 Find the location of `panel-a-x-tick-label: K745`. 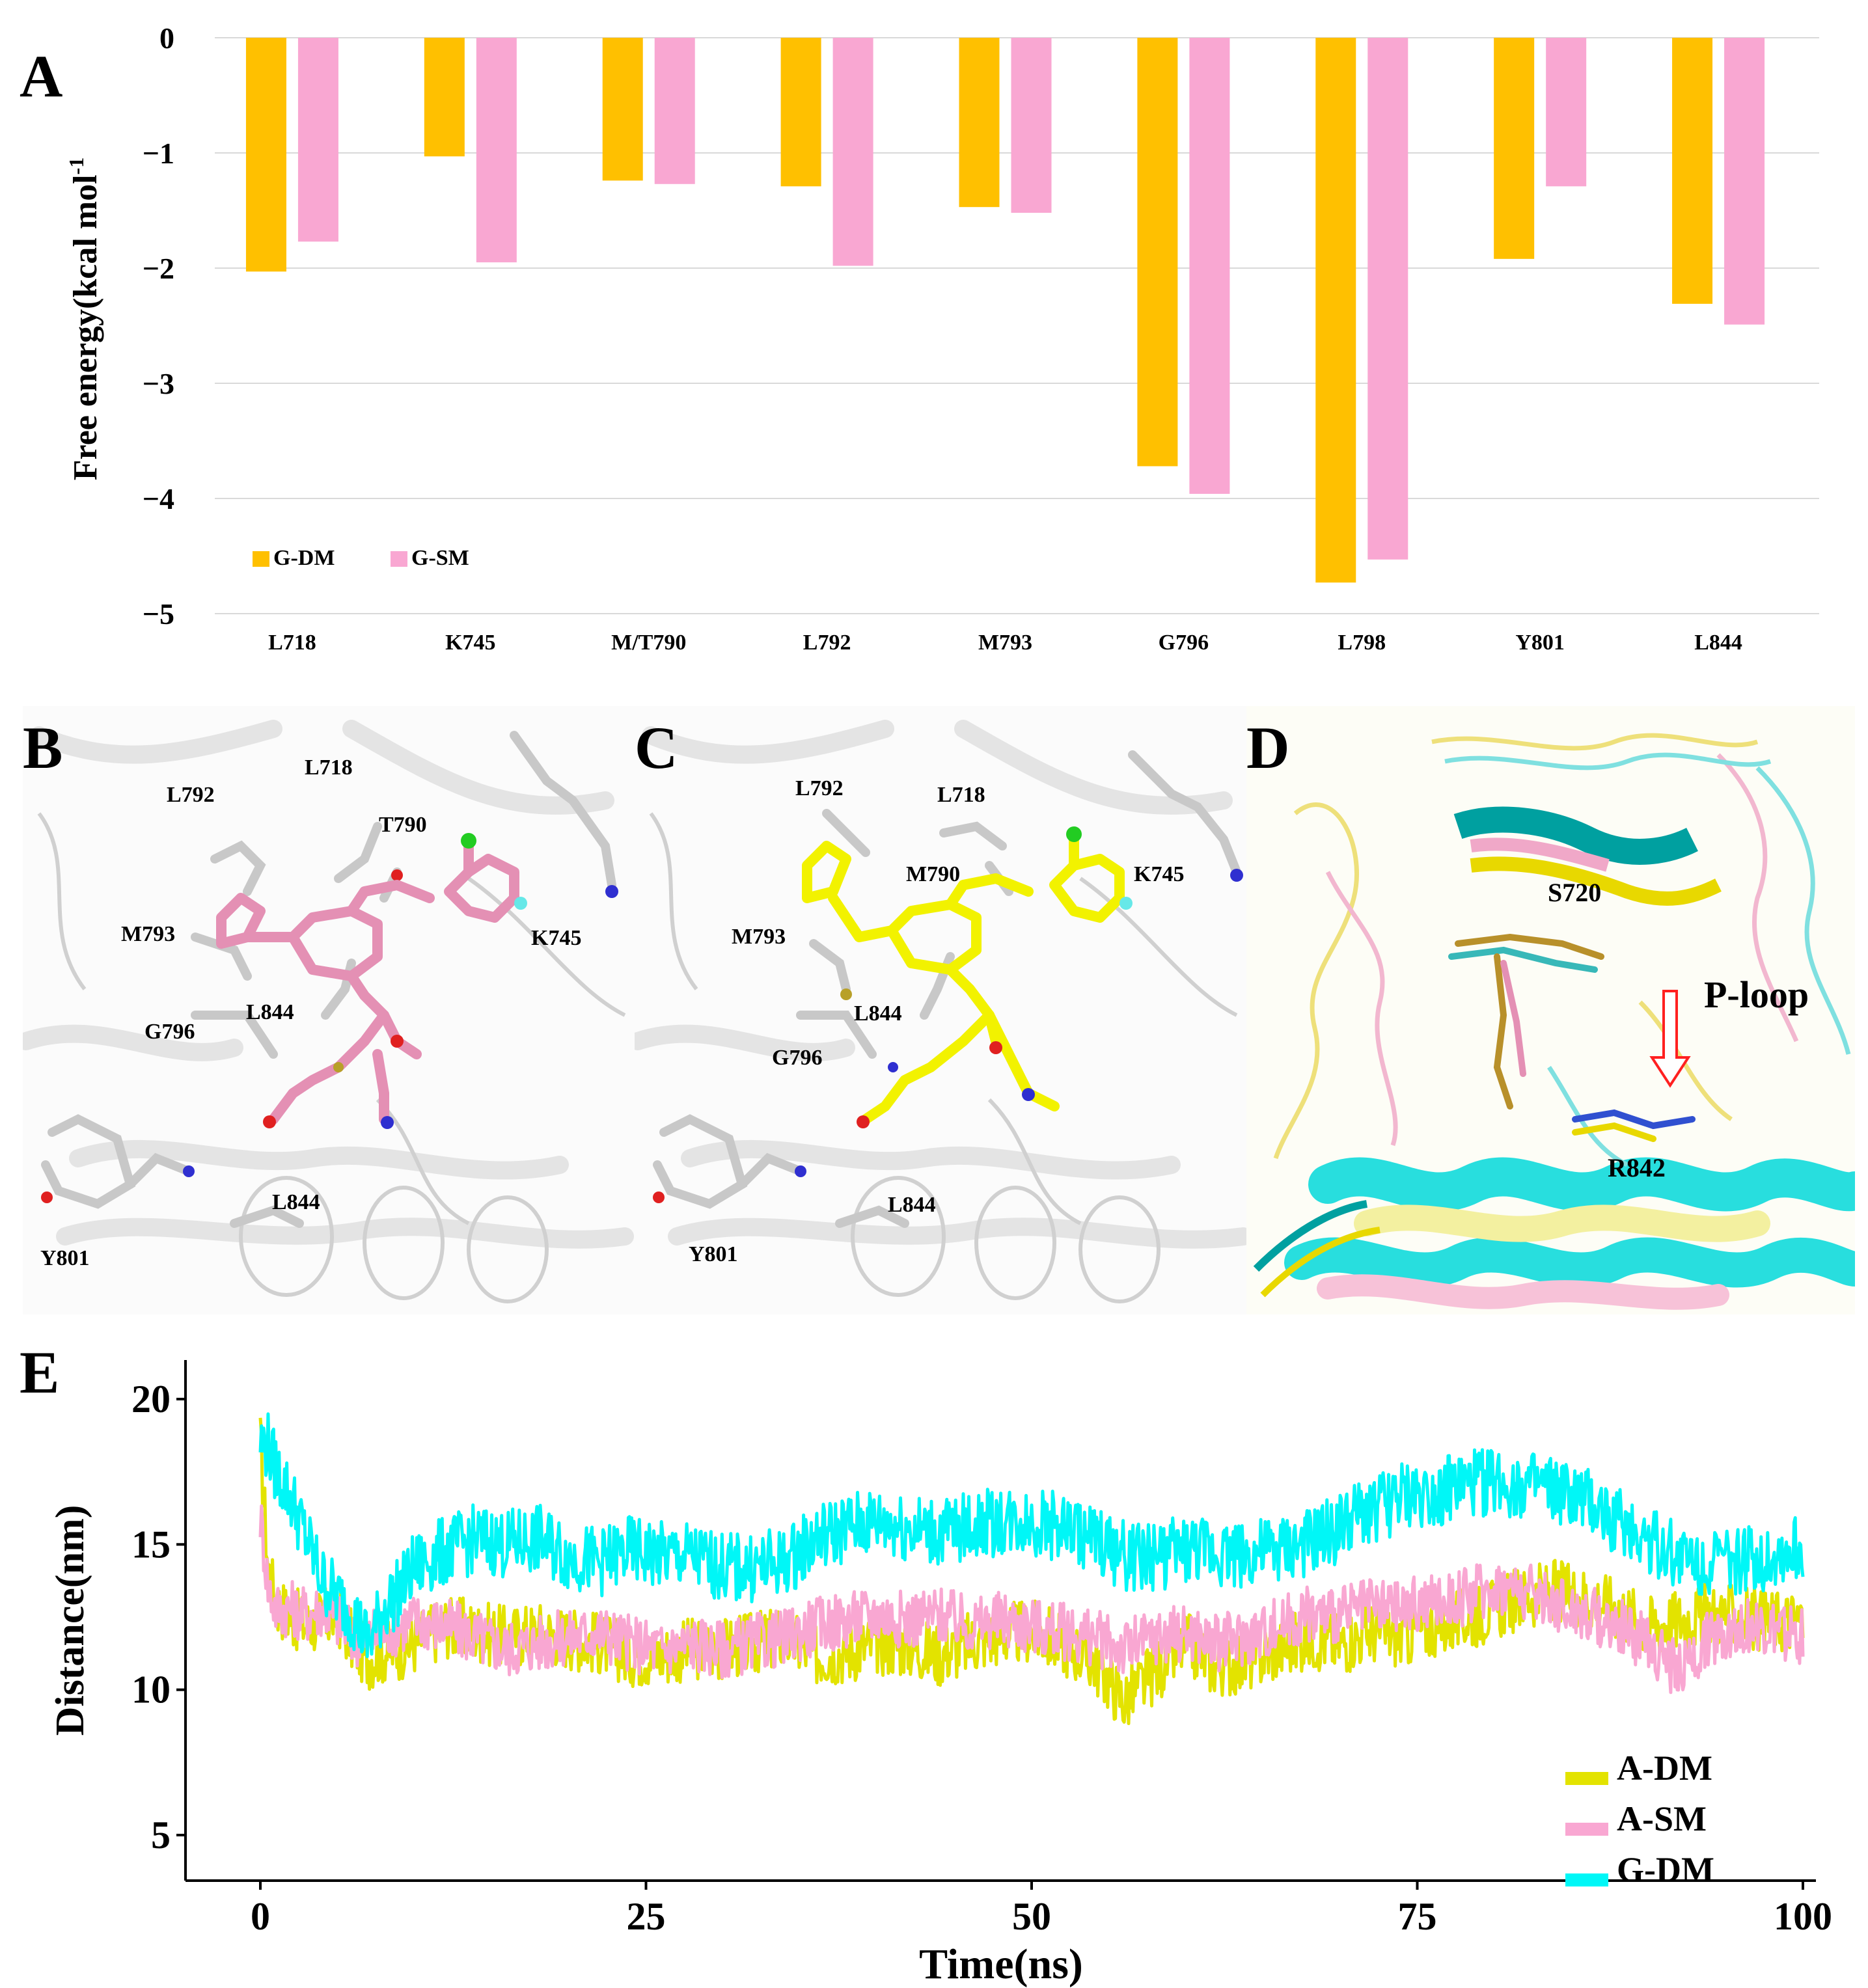

panel-a-x-tick-label: K745 is located at coordinates (470, 643).